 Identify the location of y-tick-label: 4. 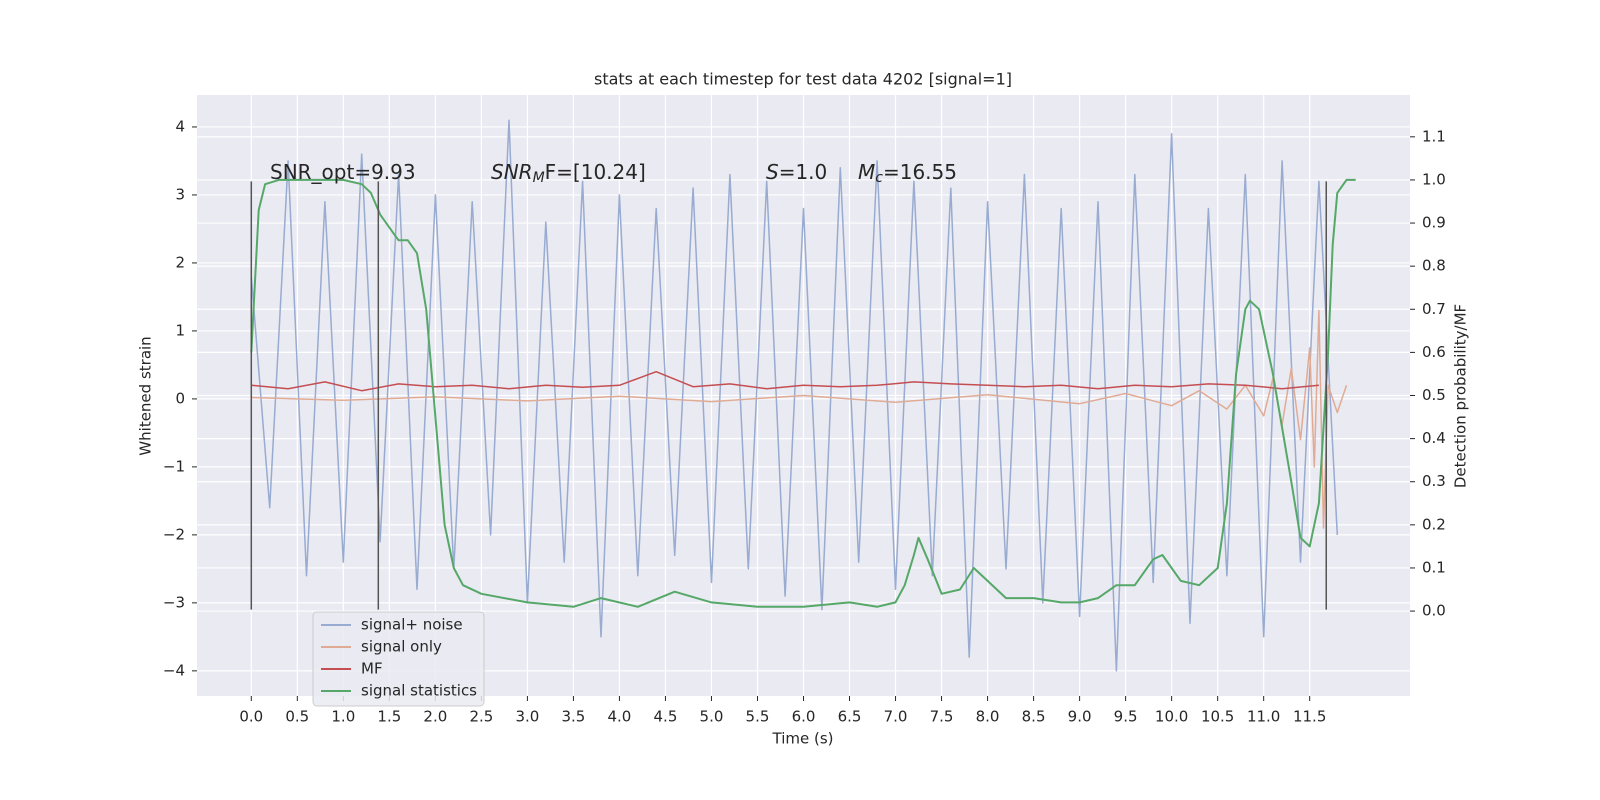
(180, 126).